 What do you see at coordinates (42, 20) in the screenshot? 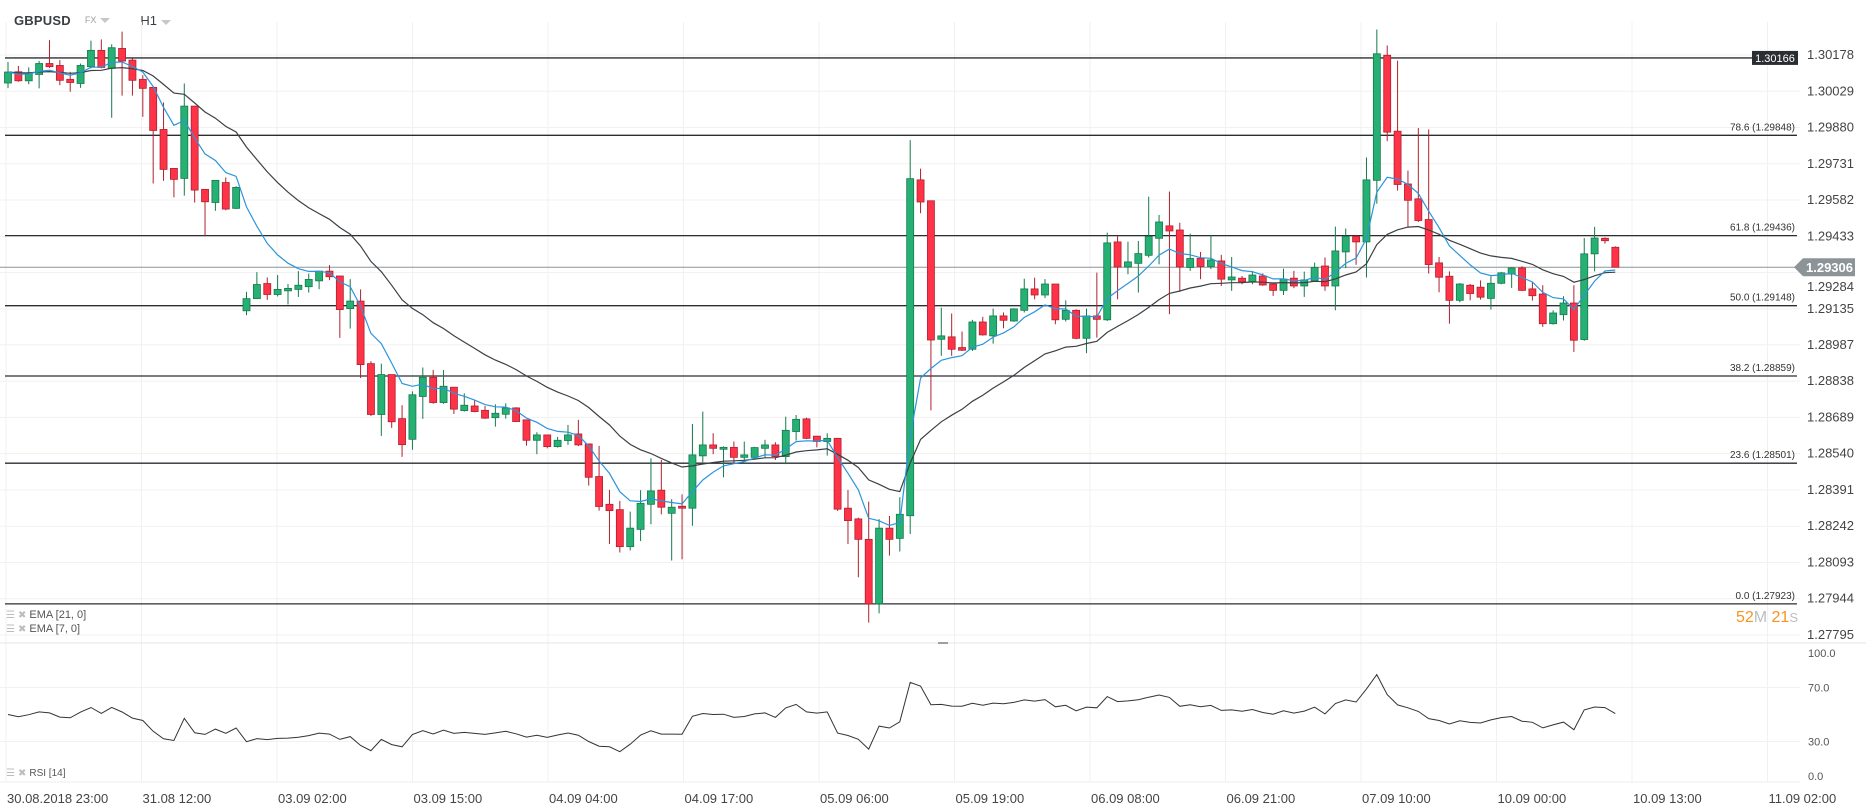
I see `symbol-label: GBPUSD` at bounding box center [42, 20].